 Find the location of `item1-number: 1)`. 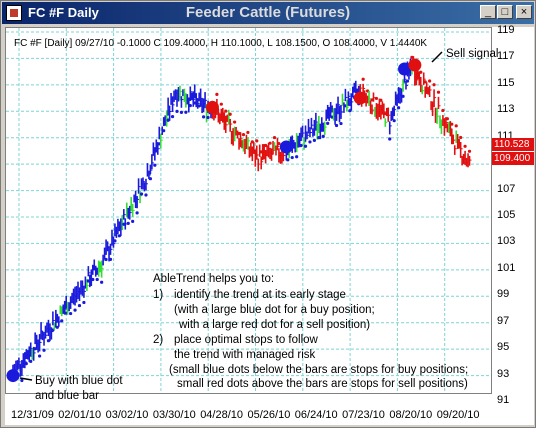

item1-number: 1) is located at coordinates (158, 295).